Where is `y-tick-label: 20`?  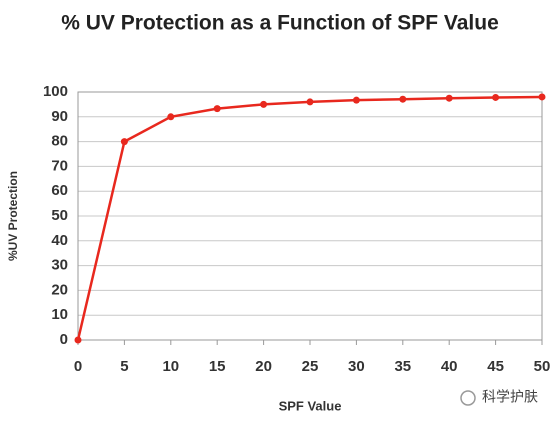
y-tick-label: 20 is located at coordinates (59, 289).